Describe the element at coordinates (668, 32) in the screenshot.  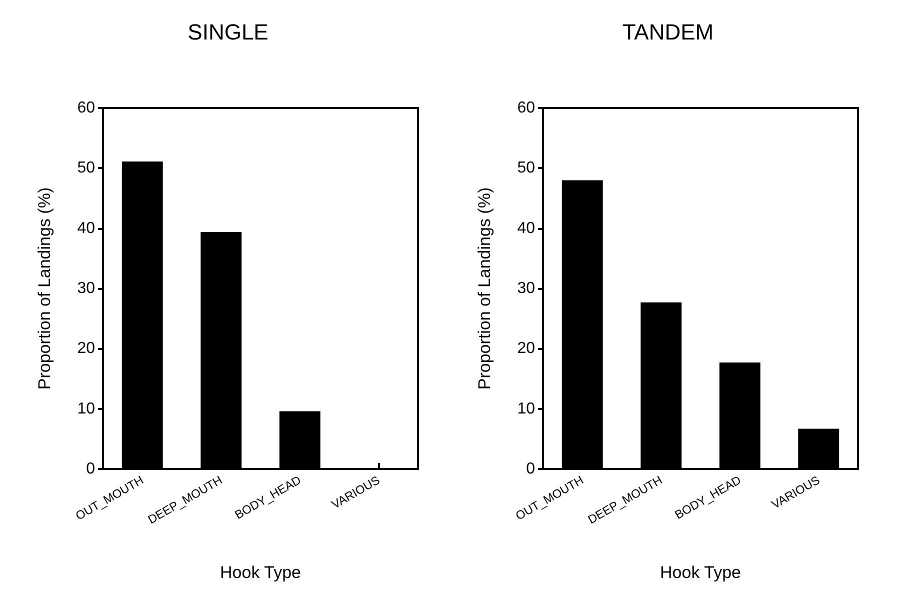
I see `chart-title: TANDEM` at that location.